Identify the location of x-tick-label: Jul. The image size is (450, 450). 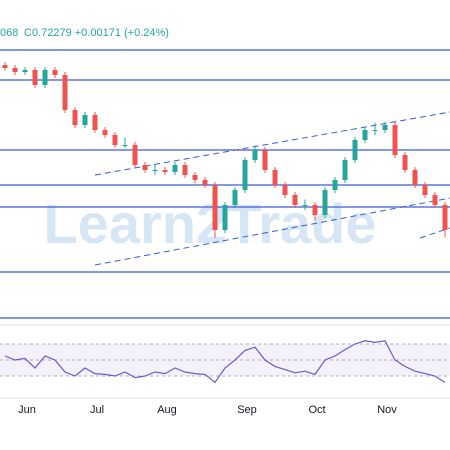
(97, 410).